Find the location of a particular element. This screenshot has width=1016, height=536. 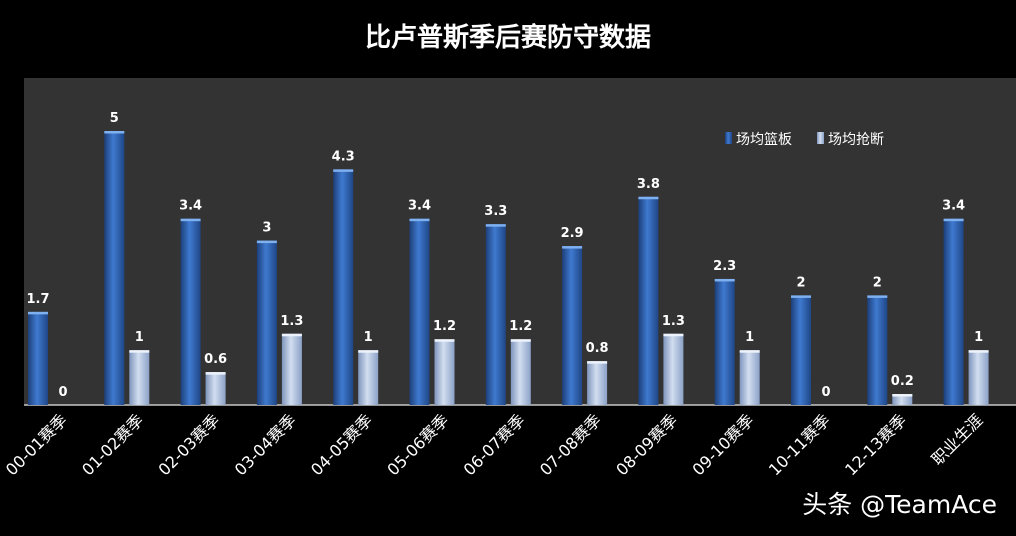

legend: 场均篮板 场均抢断 is located at coordinates (804, 139).